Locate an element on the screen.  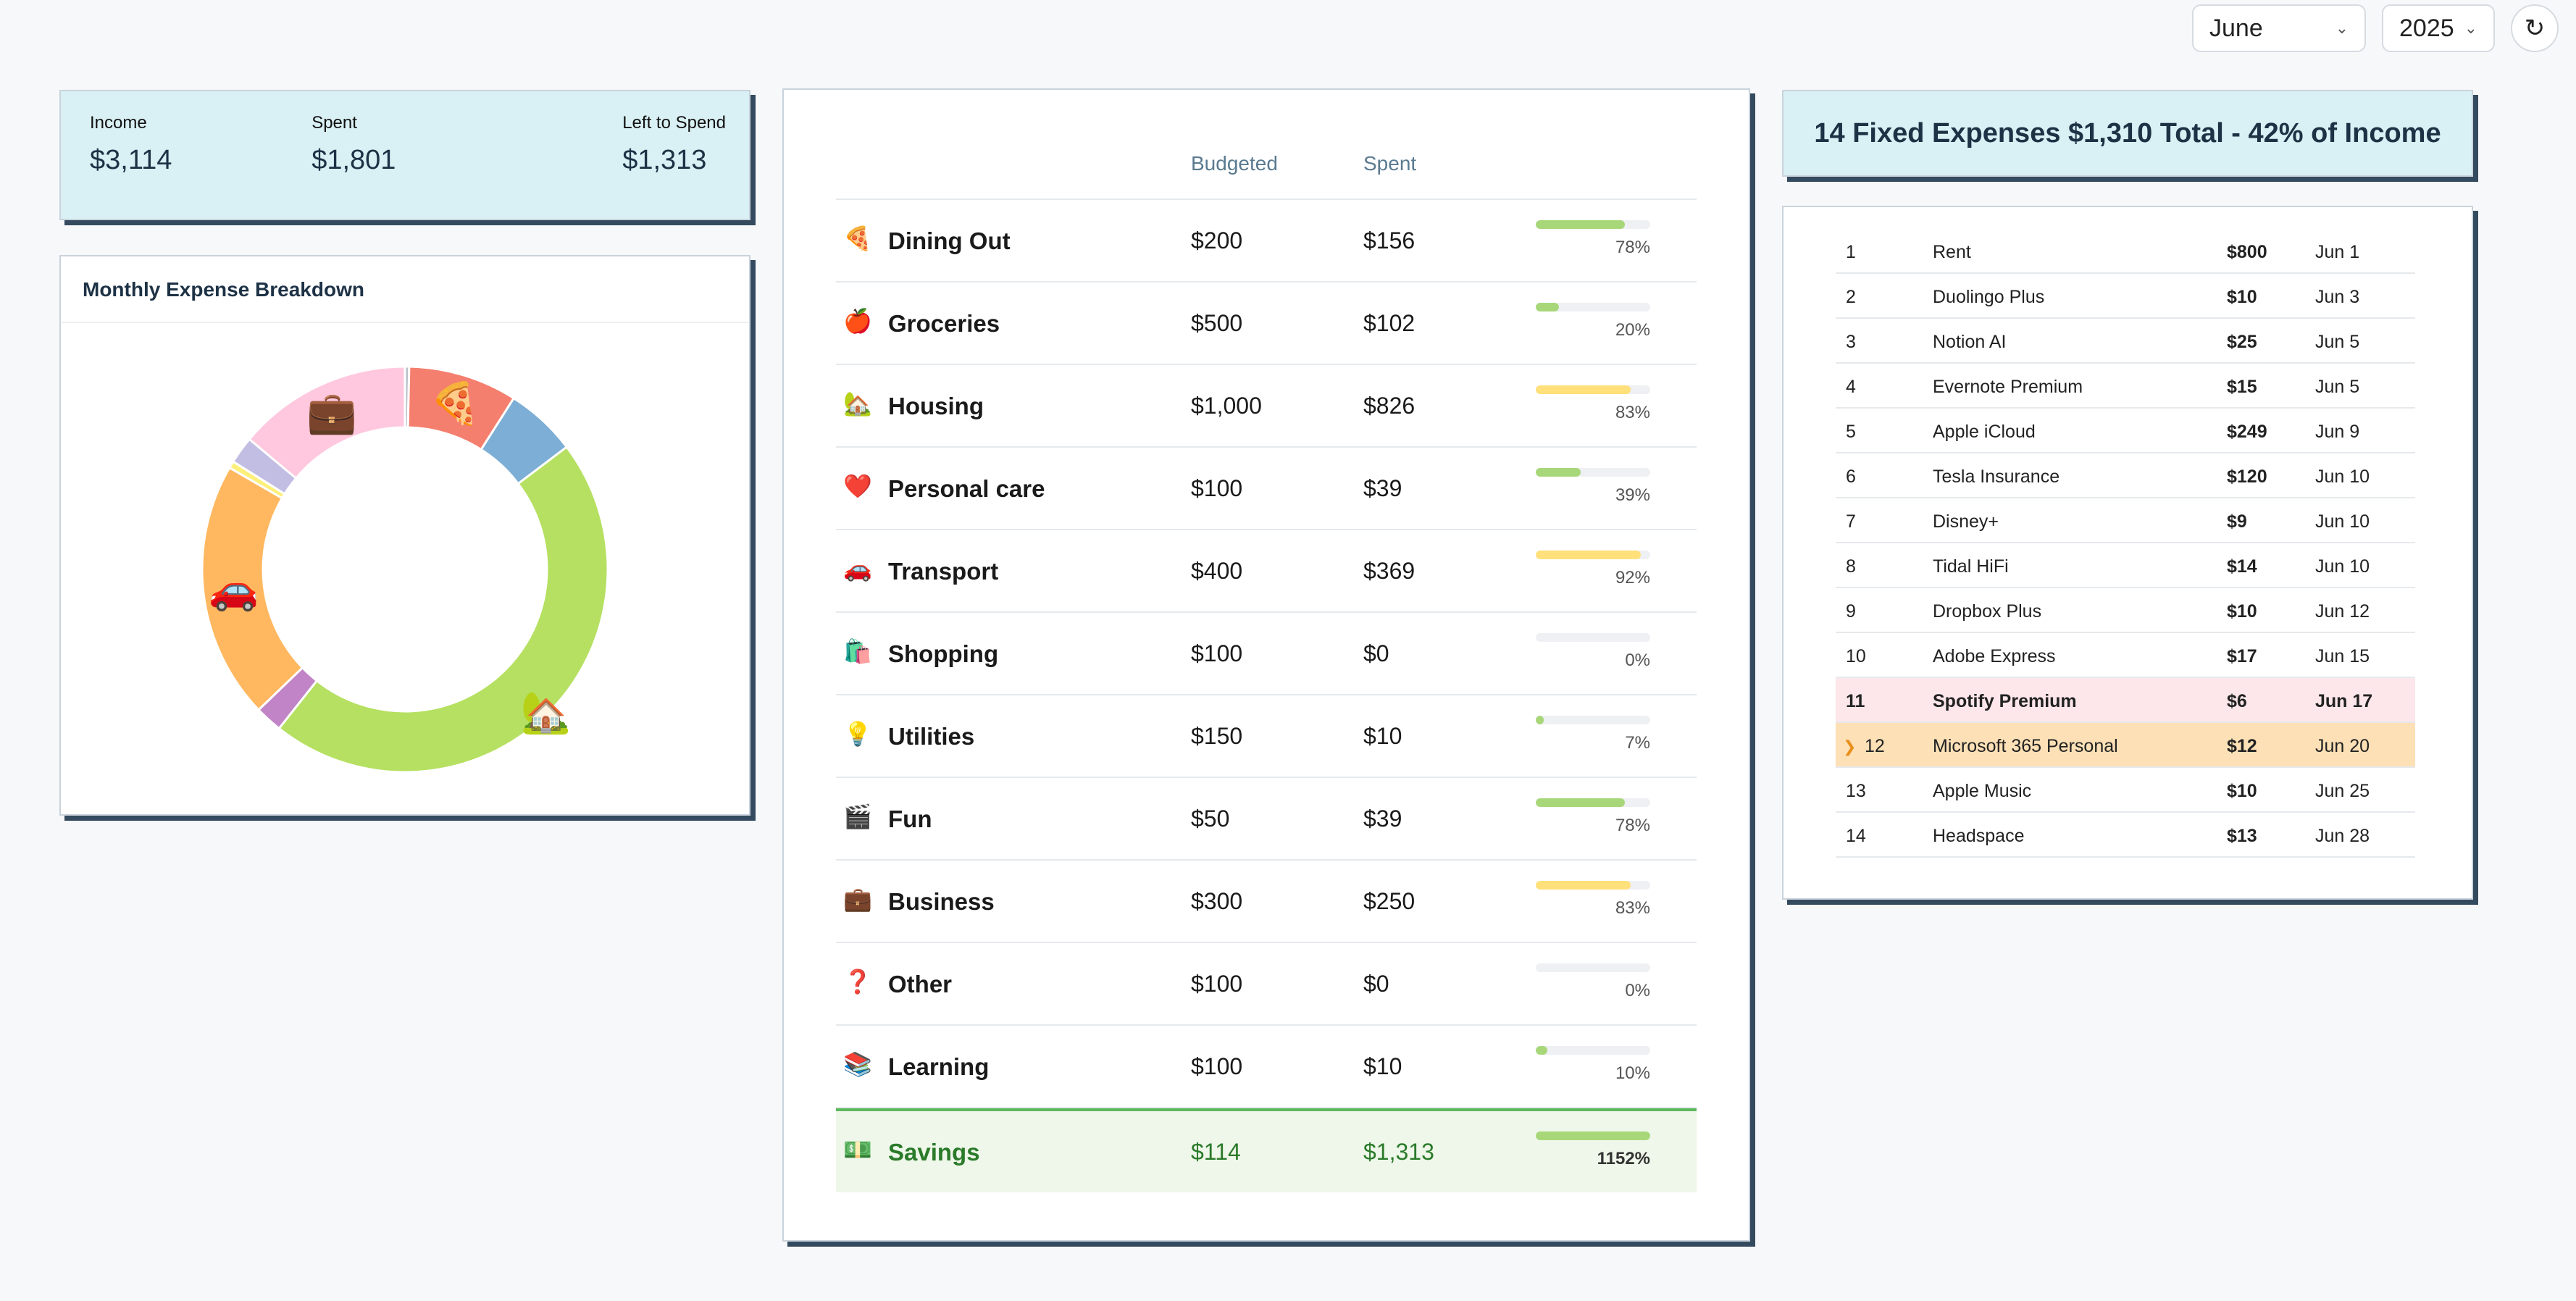
fixed-expense-row: 2 Duolingo Plus $10 Jun 3 is located at coordinates (2125, 296).